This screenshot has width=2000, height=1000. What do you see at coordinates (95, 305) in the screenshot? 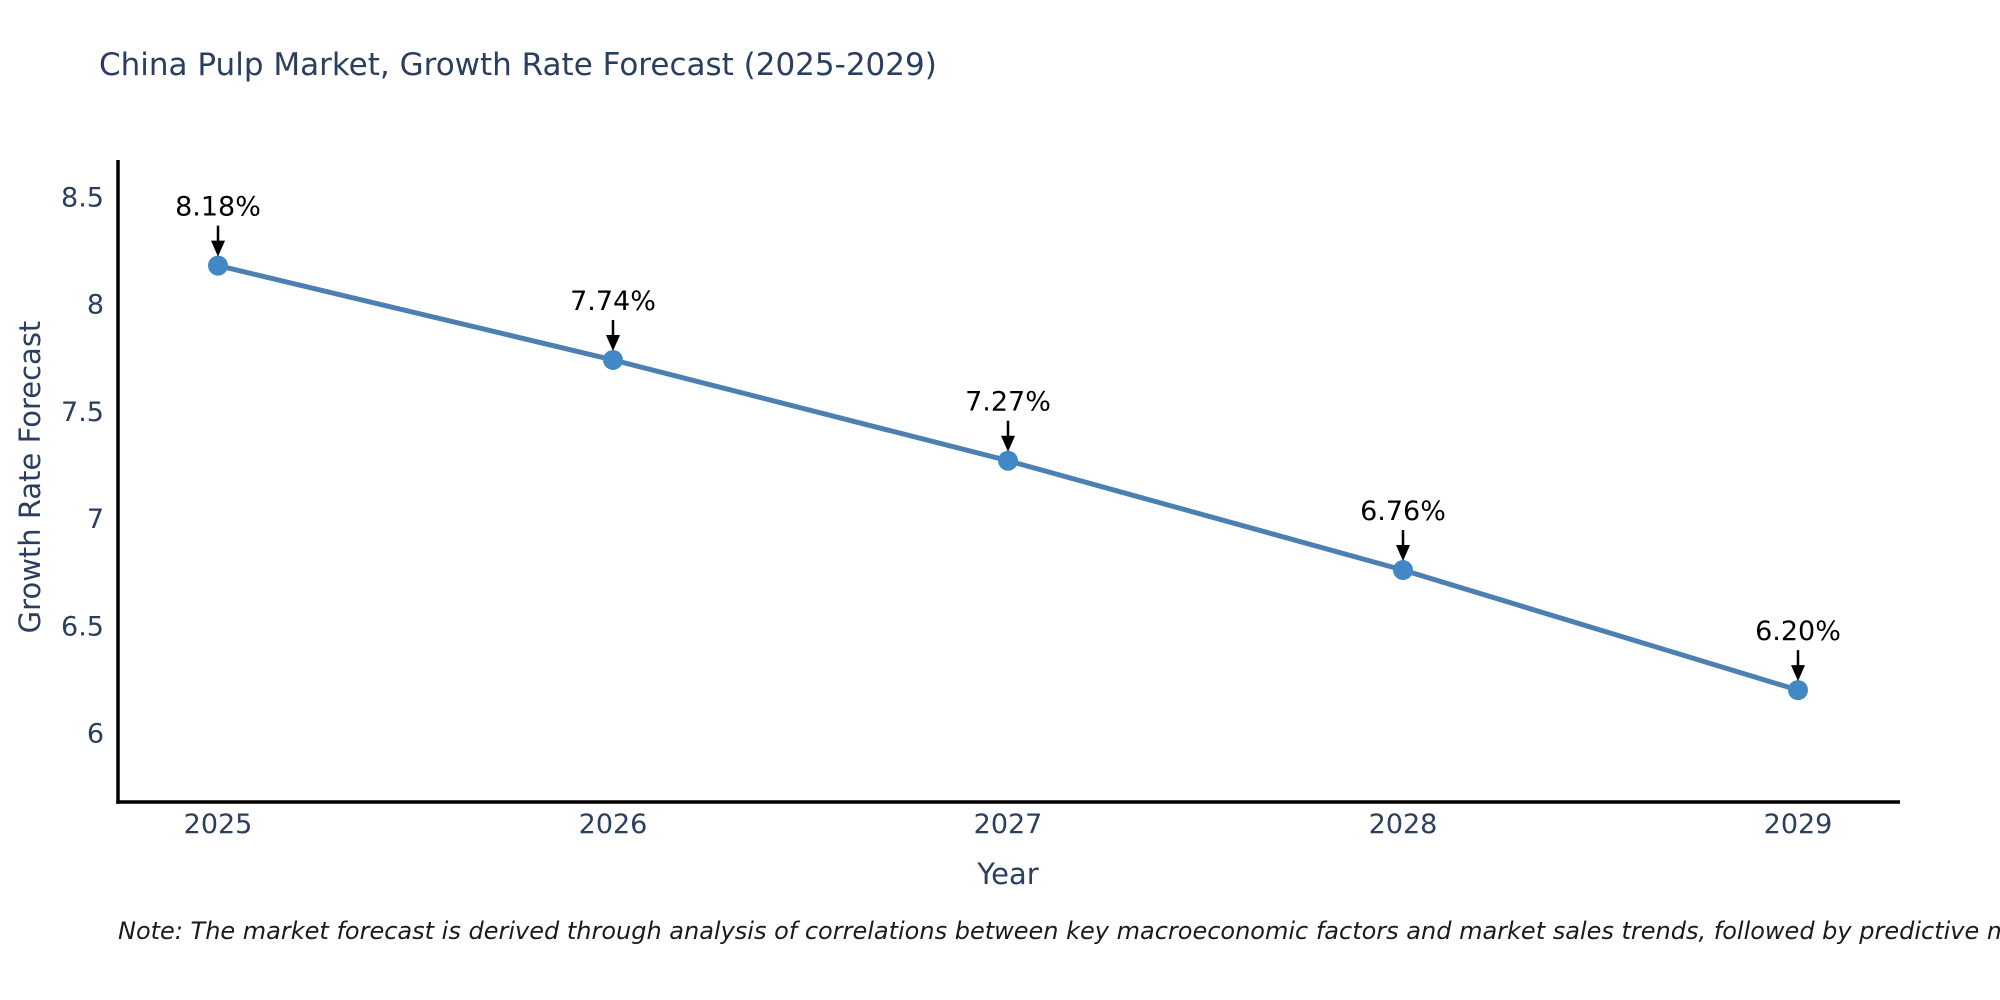
I see `y-tick-label: 8` at bounding box center [95, 305].